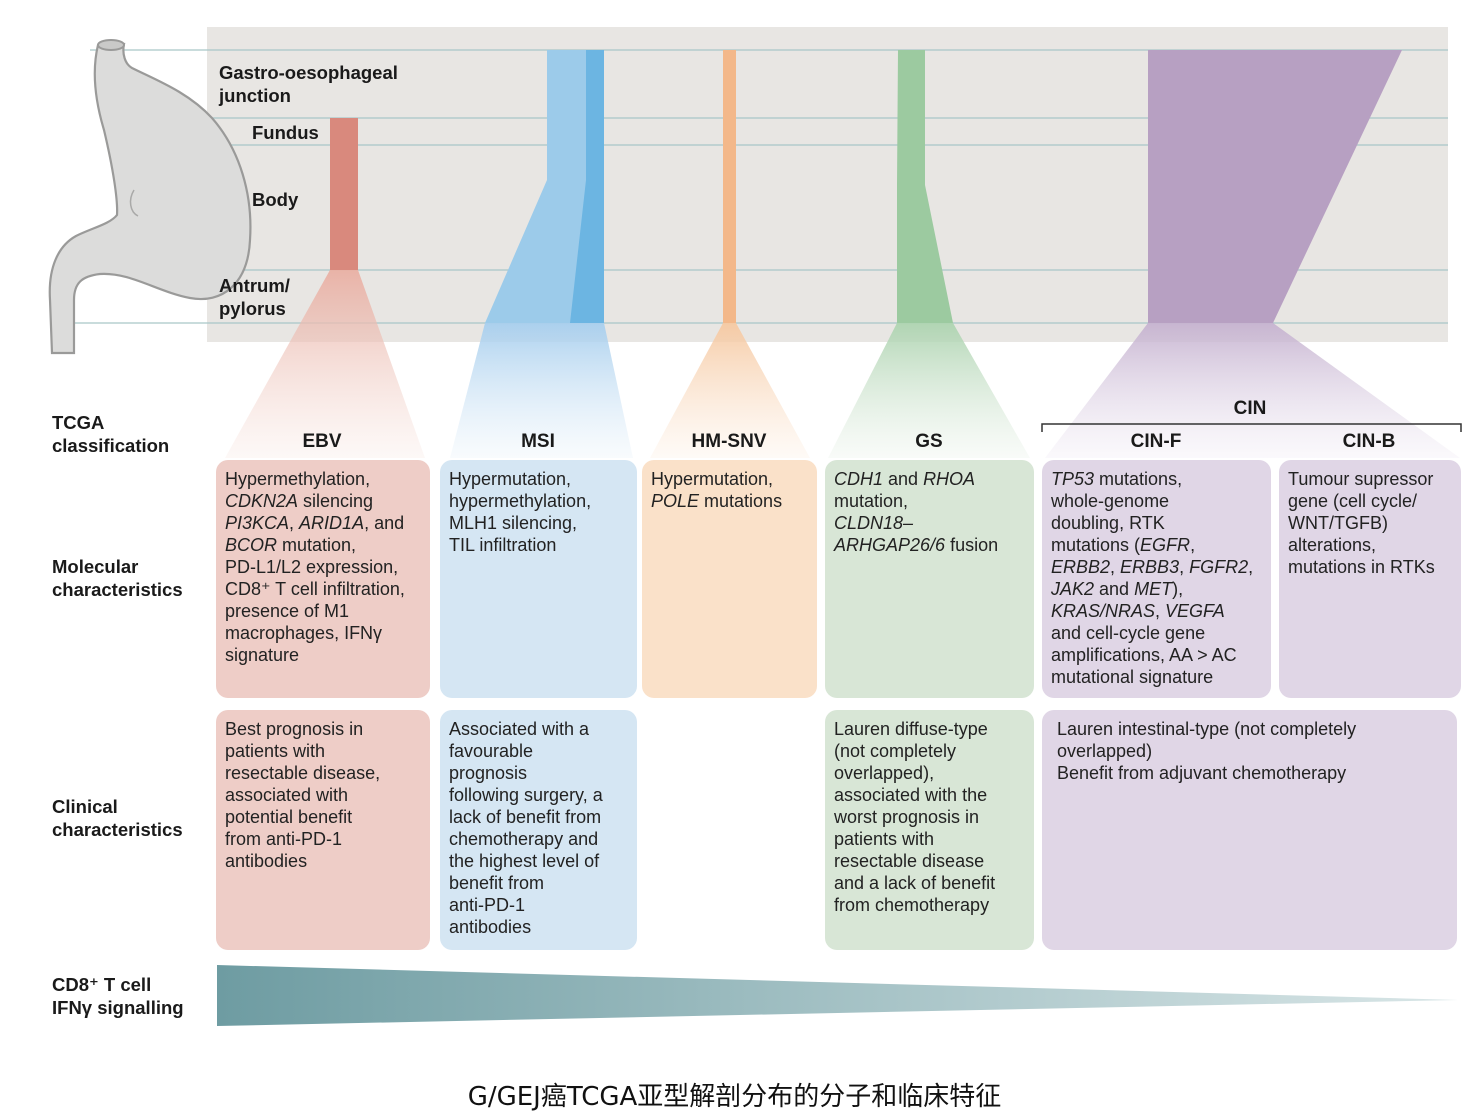 This screenshot has height=1113, width=1469. I want to click on header-cinb: CIN-B, so click(1369, 441).